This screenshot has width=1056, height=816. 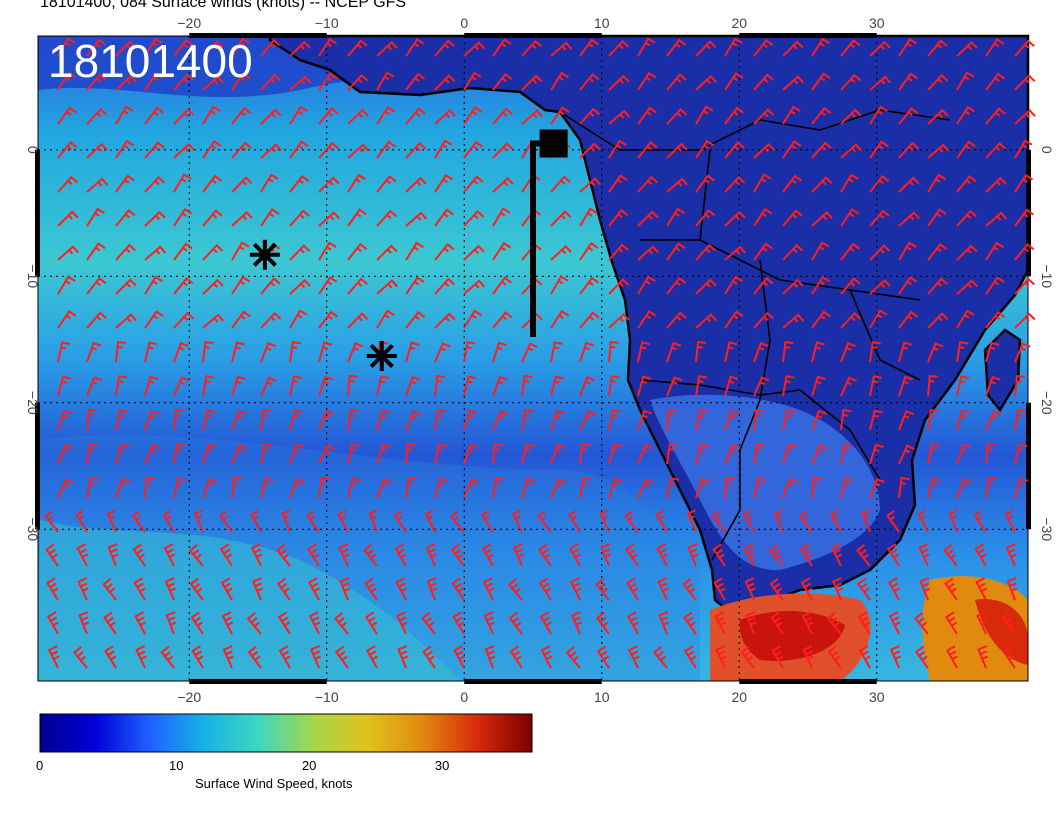 What do you see at coordinates (877, 697) in the screenshot?
I see `lon-tick-label: 30` at bounding box center [877, 697].